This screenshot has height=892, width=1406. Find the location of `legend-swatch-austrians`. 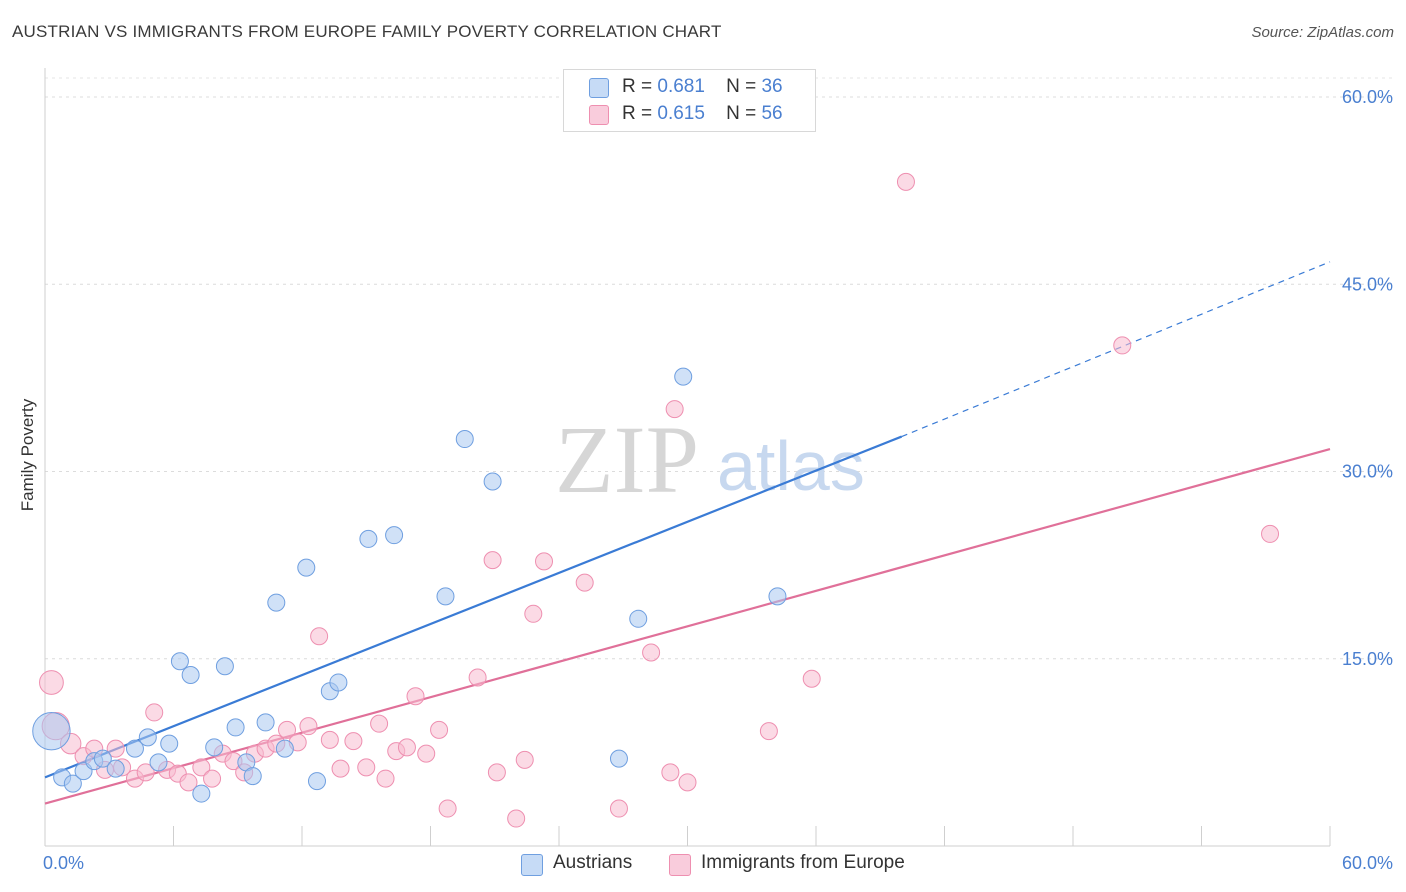

legend-swatch-austrians is located at coordinates (599, 88).